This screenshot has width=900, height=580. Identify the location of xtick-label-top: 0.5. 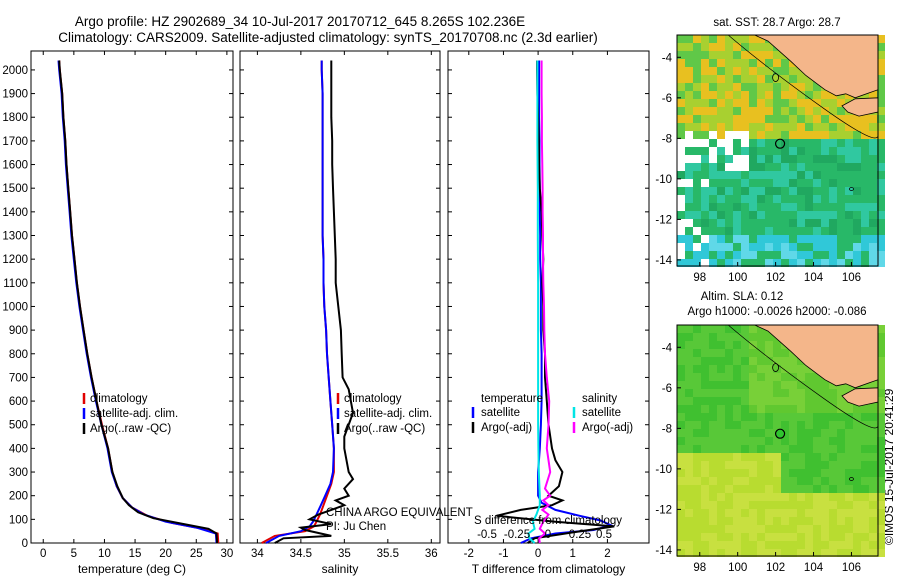
(604, 535).